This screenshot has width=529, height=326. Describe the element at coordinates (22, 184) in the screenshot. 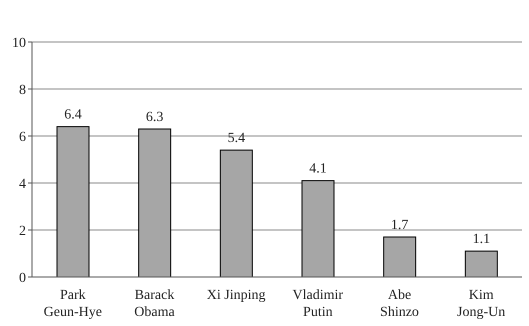

I see `y-tick-label: 4` at that location.